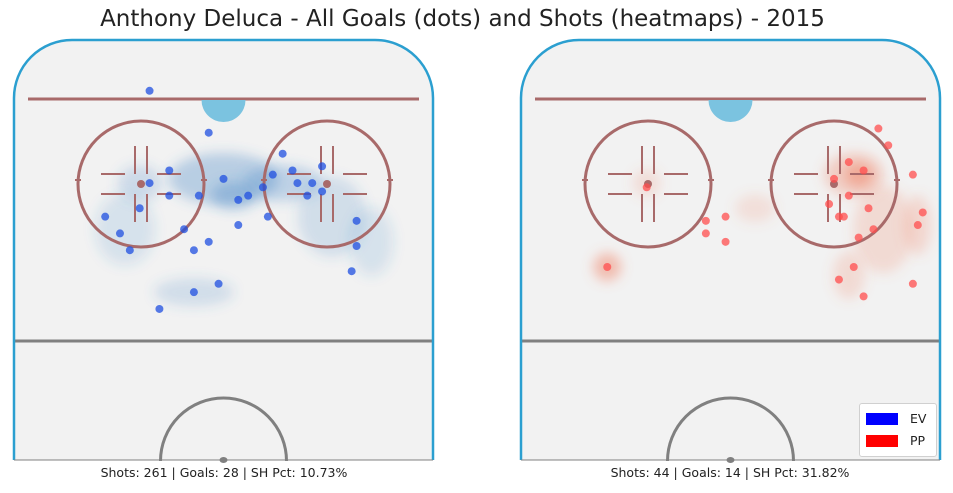  I want to click on legend-swatch-pp, so click(882, 440).